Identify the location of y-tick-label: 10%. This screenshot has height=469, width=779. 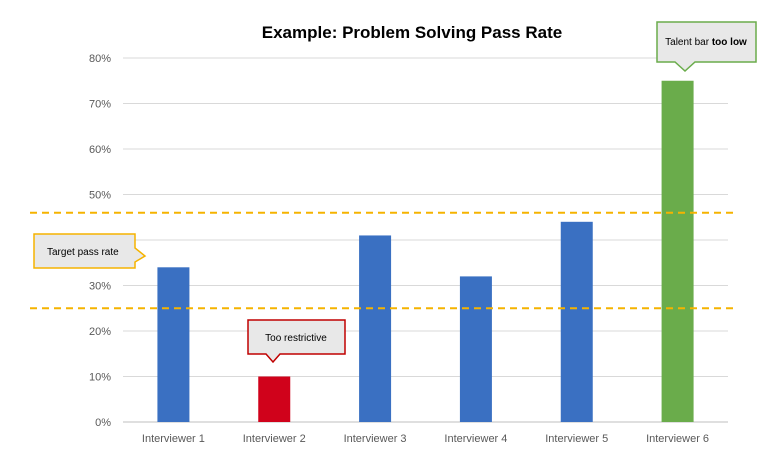
(100, 378).